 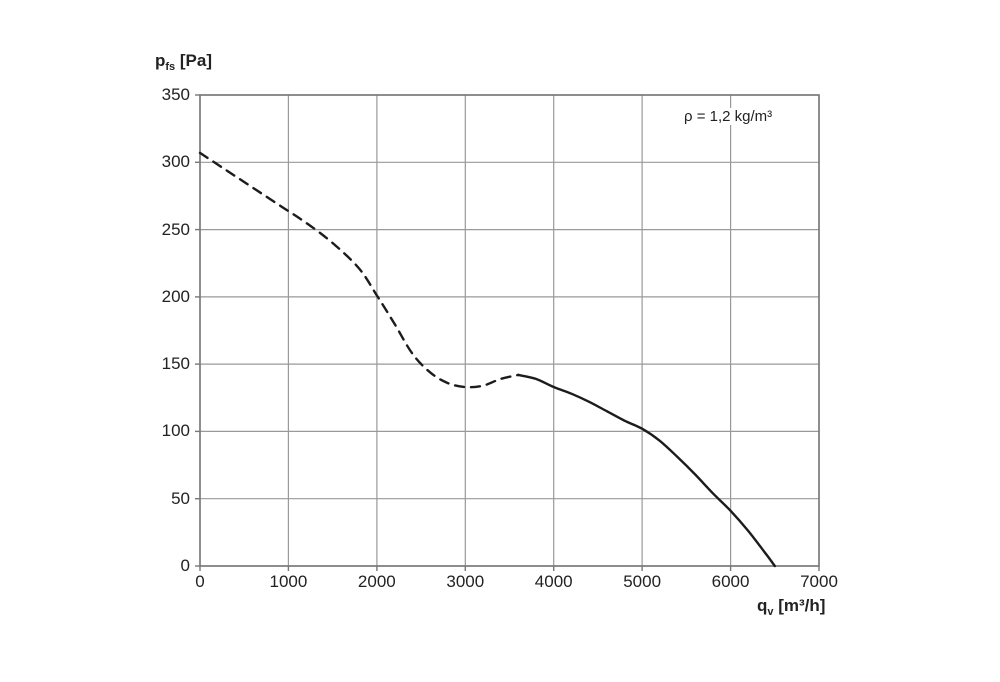 I want to click on x-axis-tick-label: 7000, so click(x=819, y=581).